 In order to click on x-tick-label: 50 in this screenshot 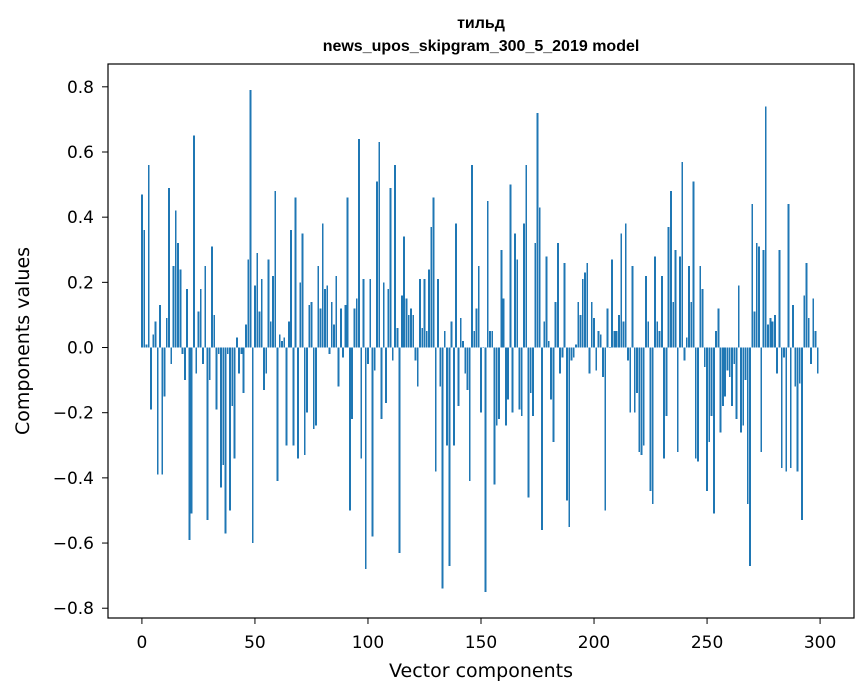, I will do `click(255, 643)`.